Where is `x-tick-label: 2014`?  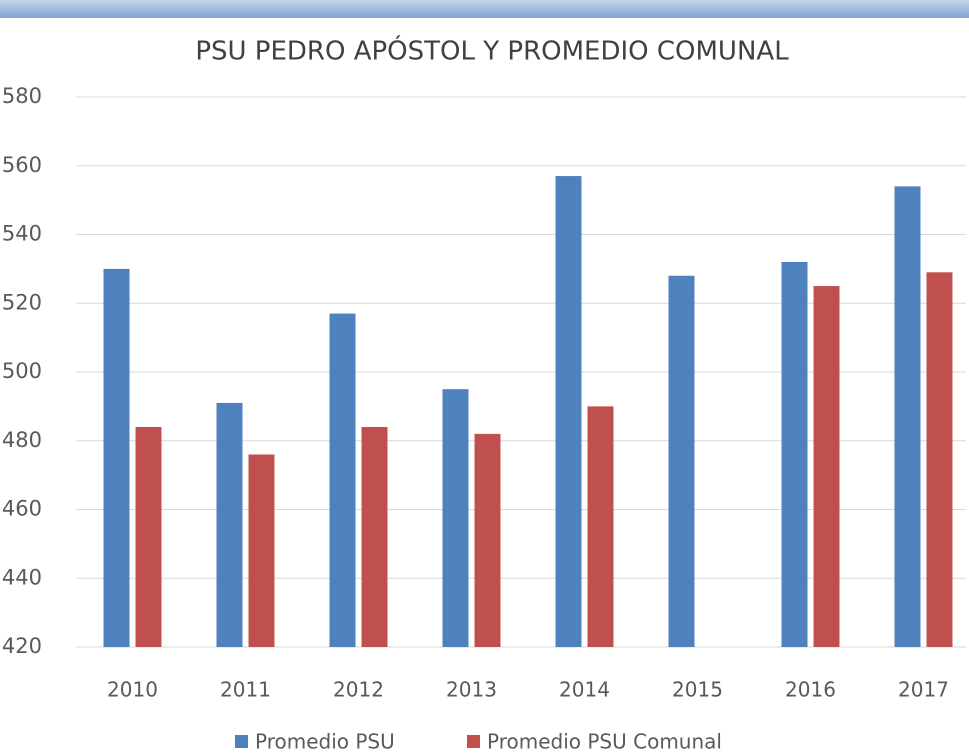 x-tick-label: 2014 is located at coordinates (584, 690).